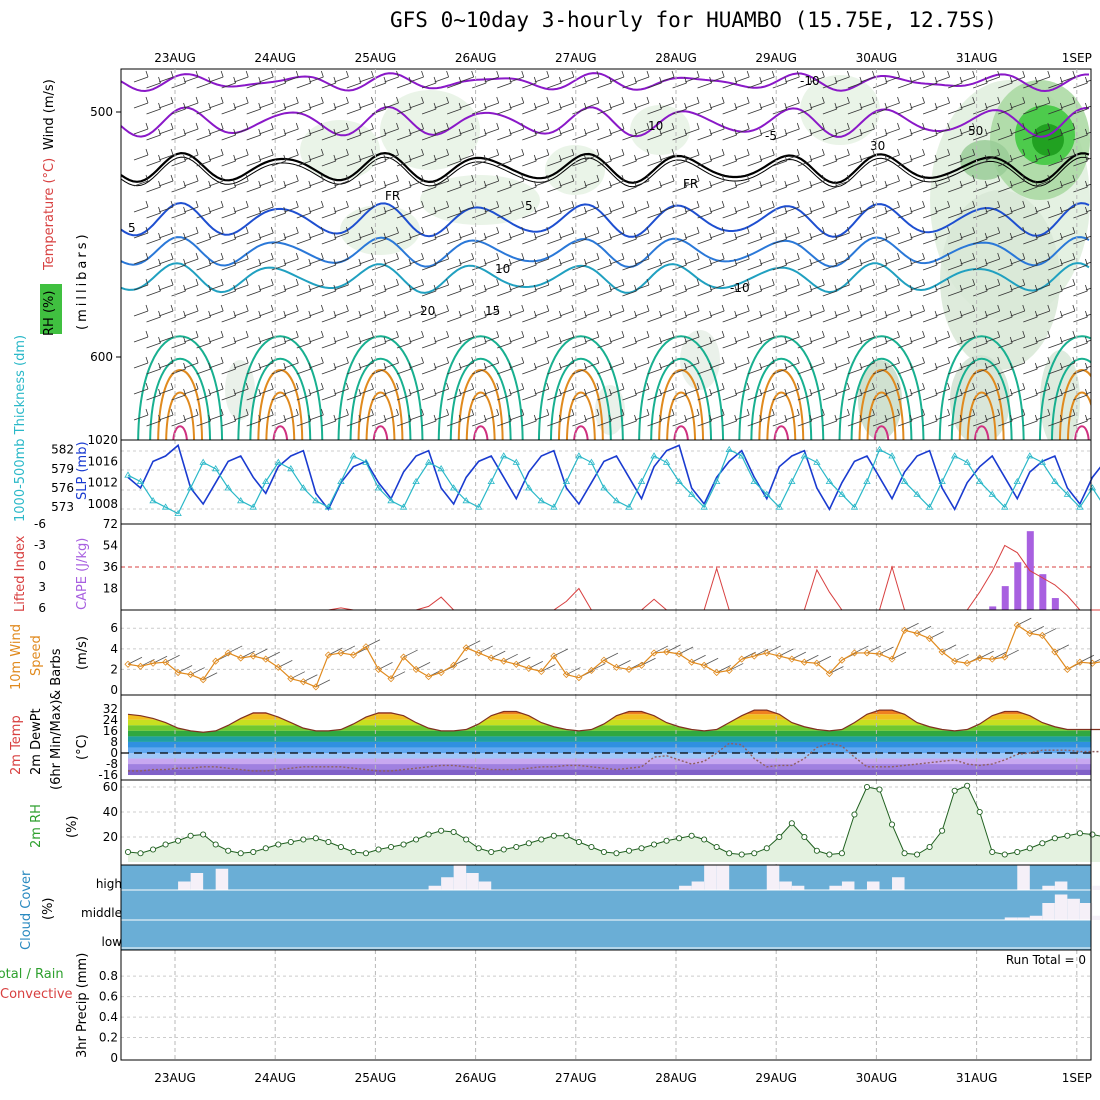 The image size is (1100, 1100). I want to click on cloud-bar-middle, so click(1036, 917).